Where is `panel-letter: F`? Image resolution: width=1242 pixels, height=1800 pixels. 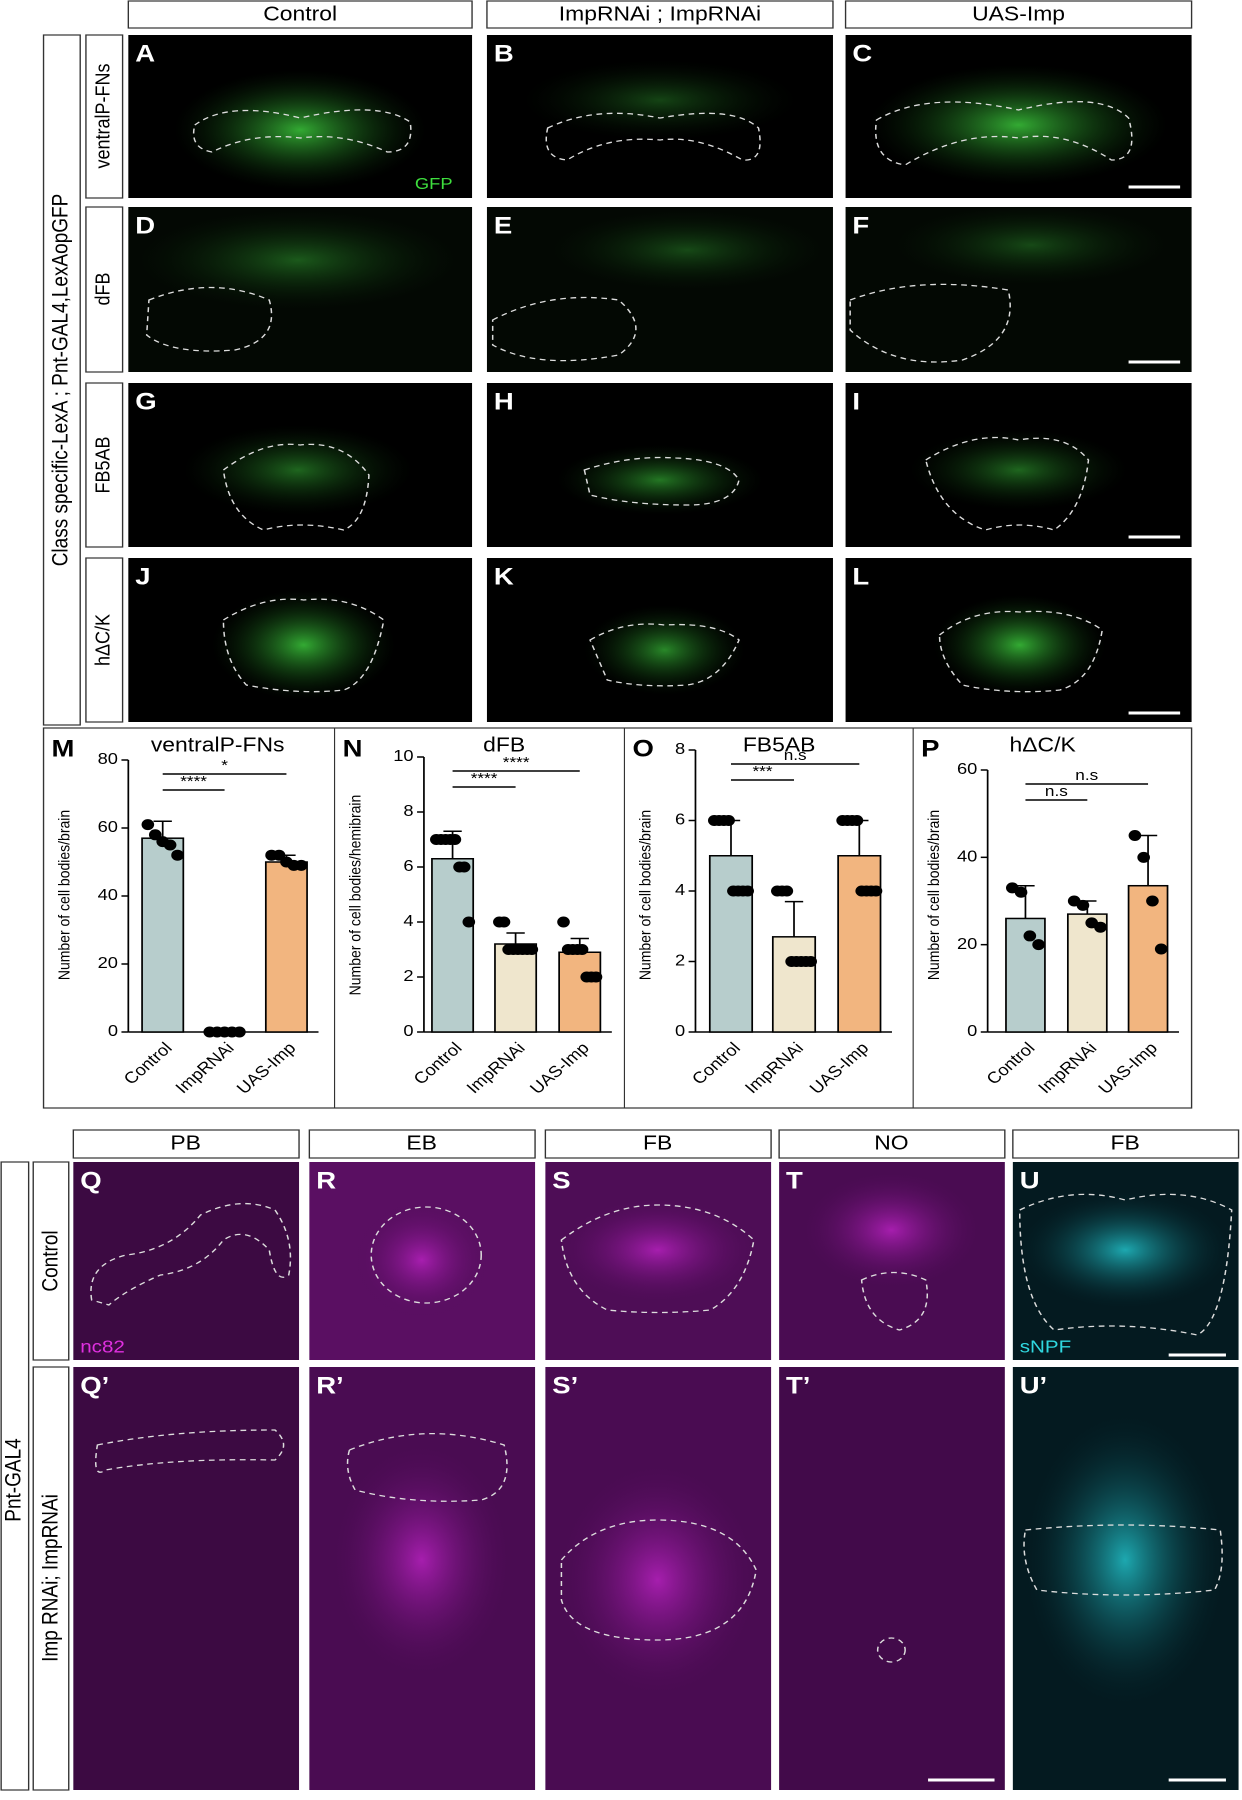
panel-letter: F is located at coordinates (860, 226).